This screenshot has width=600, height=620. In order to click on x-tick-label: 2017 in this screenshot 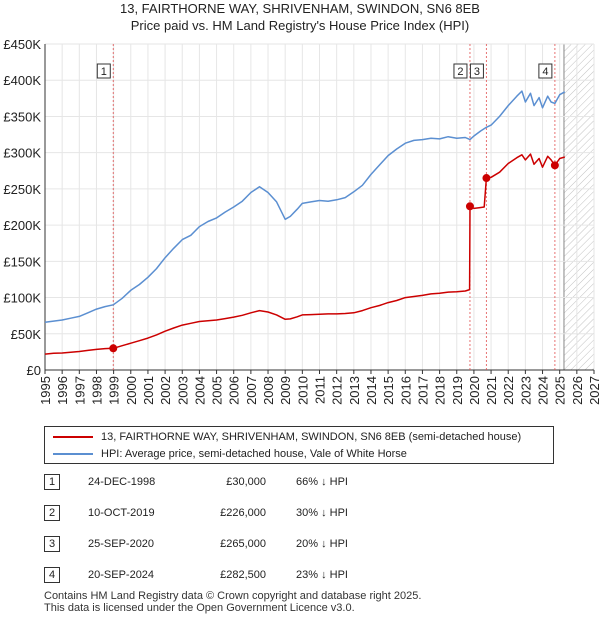, I will do `click(422, 390)`.